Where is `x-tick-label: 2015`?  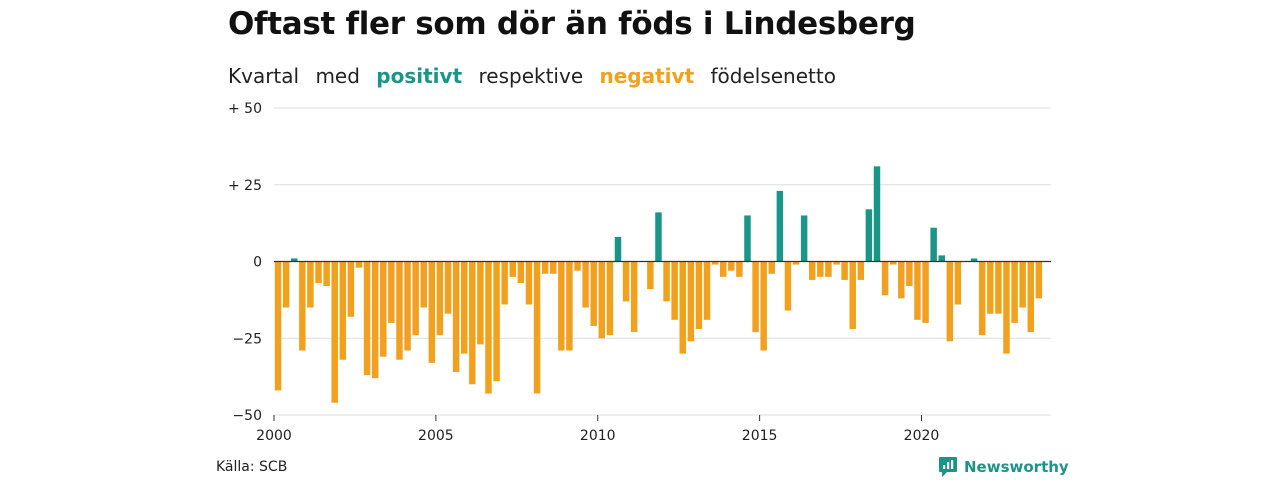 x-tick-label: 2015 is located at coordinates (760, 436).